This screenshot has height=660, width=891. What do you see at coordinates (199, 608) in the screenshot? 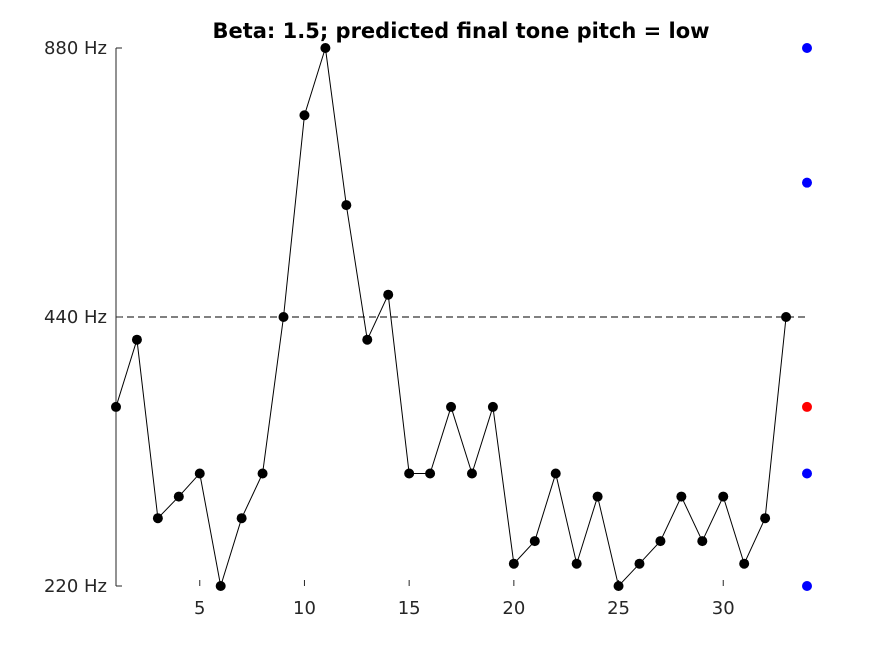
I see `x-tick-label: 5` at bounding box center [199, 608].